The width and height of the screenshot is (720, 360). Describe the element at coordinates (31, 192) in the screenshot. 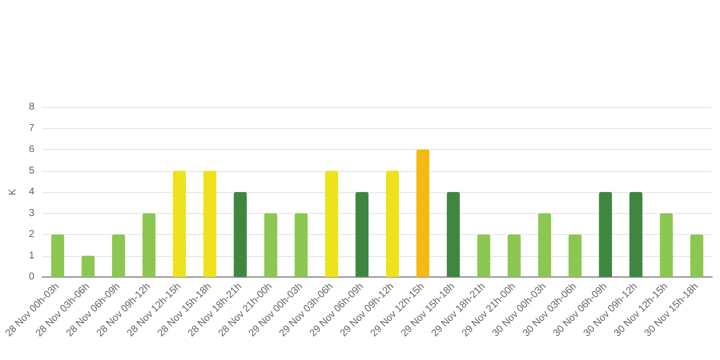

I see `y-tick-label: 4` at that location.